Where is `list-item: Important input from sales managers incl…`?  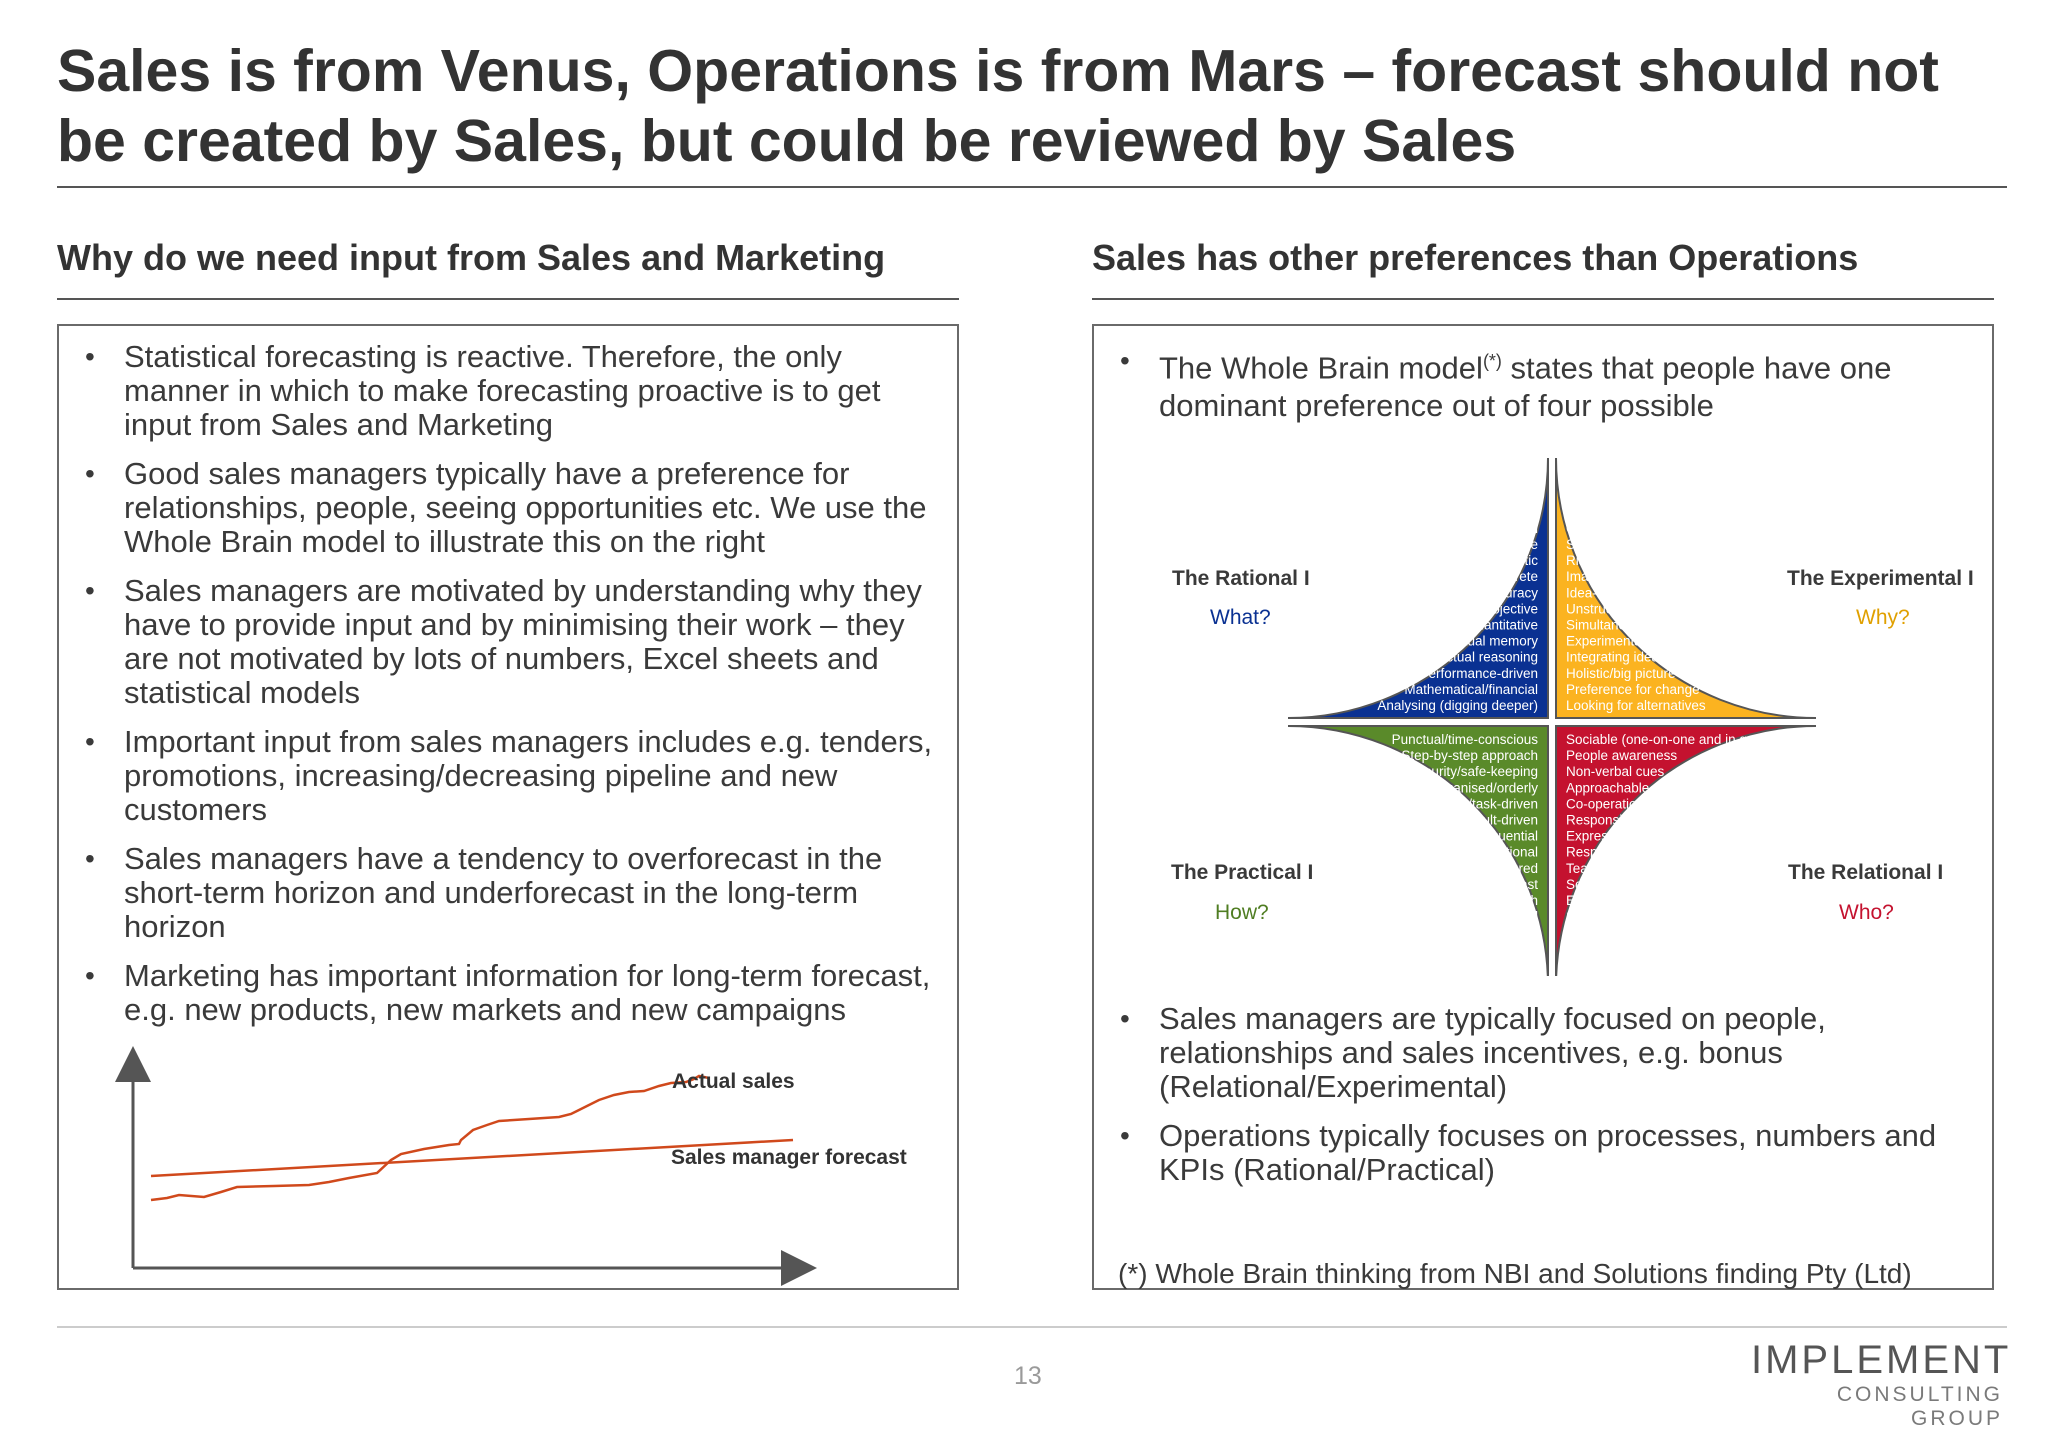 list-item: Important input from sales managers incl… is located at coordinates (504, 776).